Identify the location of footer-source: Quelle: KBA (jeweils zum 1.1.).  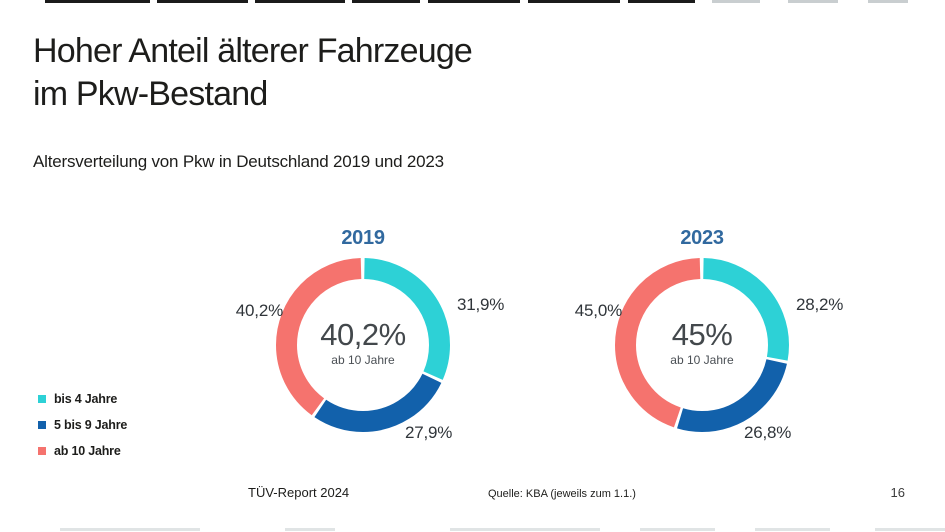
(562, 494).